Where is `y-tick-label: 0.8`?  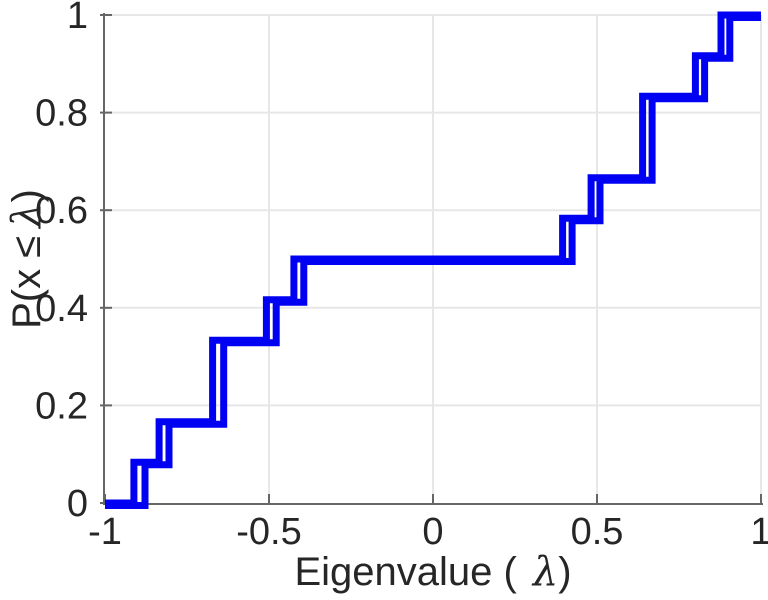
y-tick-label: 0.8 is located at coordinates (61, 114).